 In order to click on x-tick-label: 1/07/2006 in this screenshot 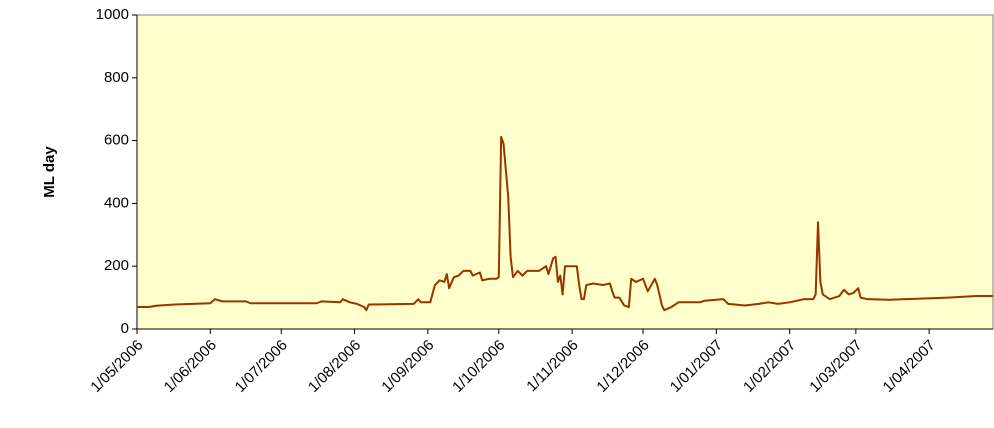, I will do `click(261, 366)`.